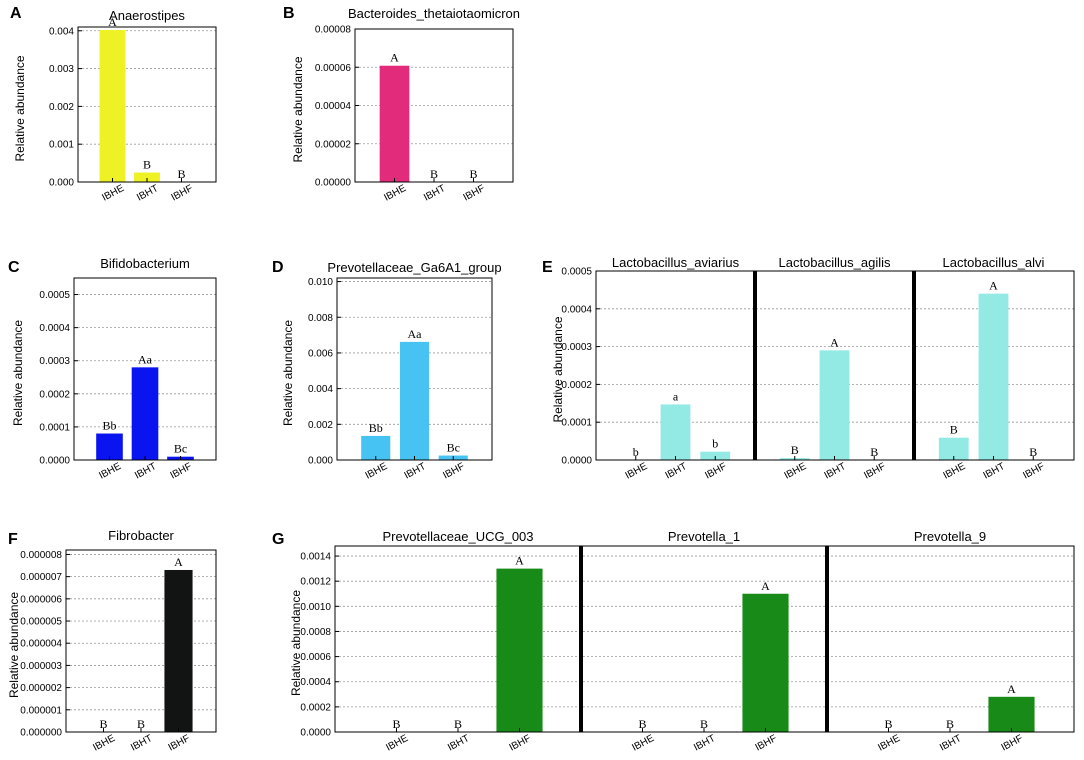  What do you see at coordinates (61, 145) in the screenshot?
I see `y-tick-label: 0.001` at bounding box center [61, 145].